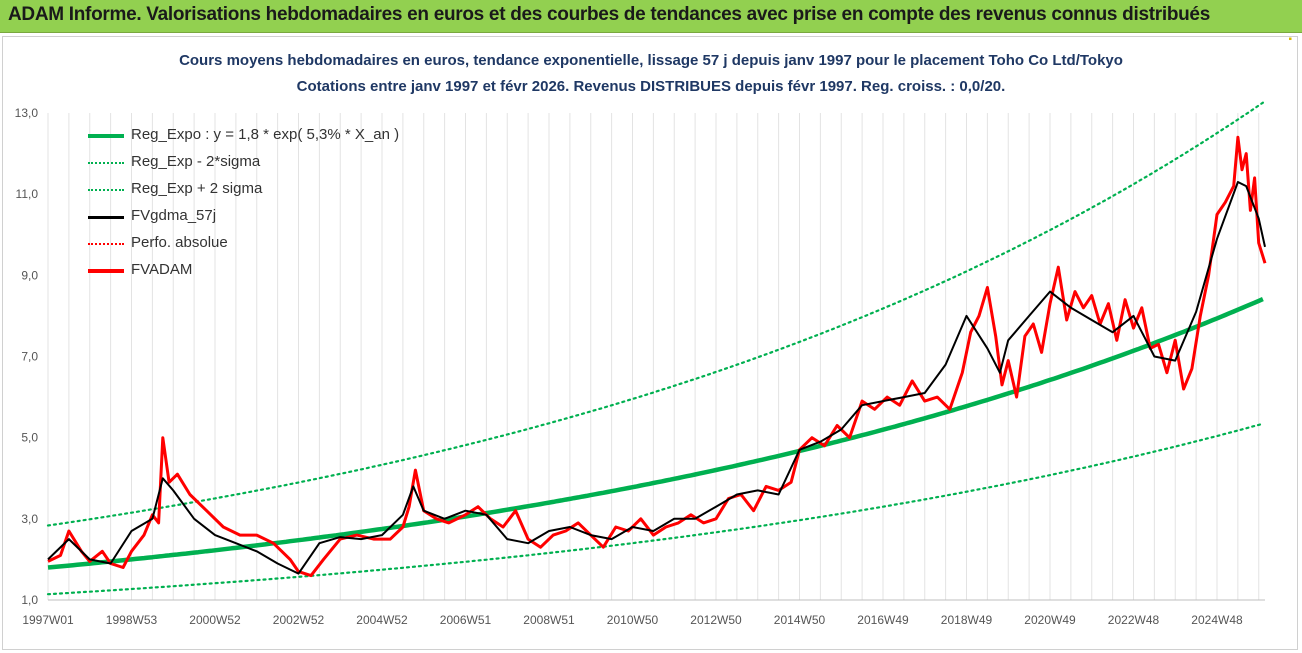 Image resolution: width=1302 pixels, height=653 pixels. What do you see at coordinates (29, 275) in the screenshot?
I see `y-tick-label: 9,0` at bounding box center [29, 275].